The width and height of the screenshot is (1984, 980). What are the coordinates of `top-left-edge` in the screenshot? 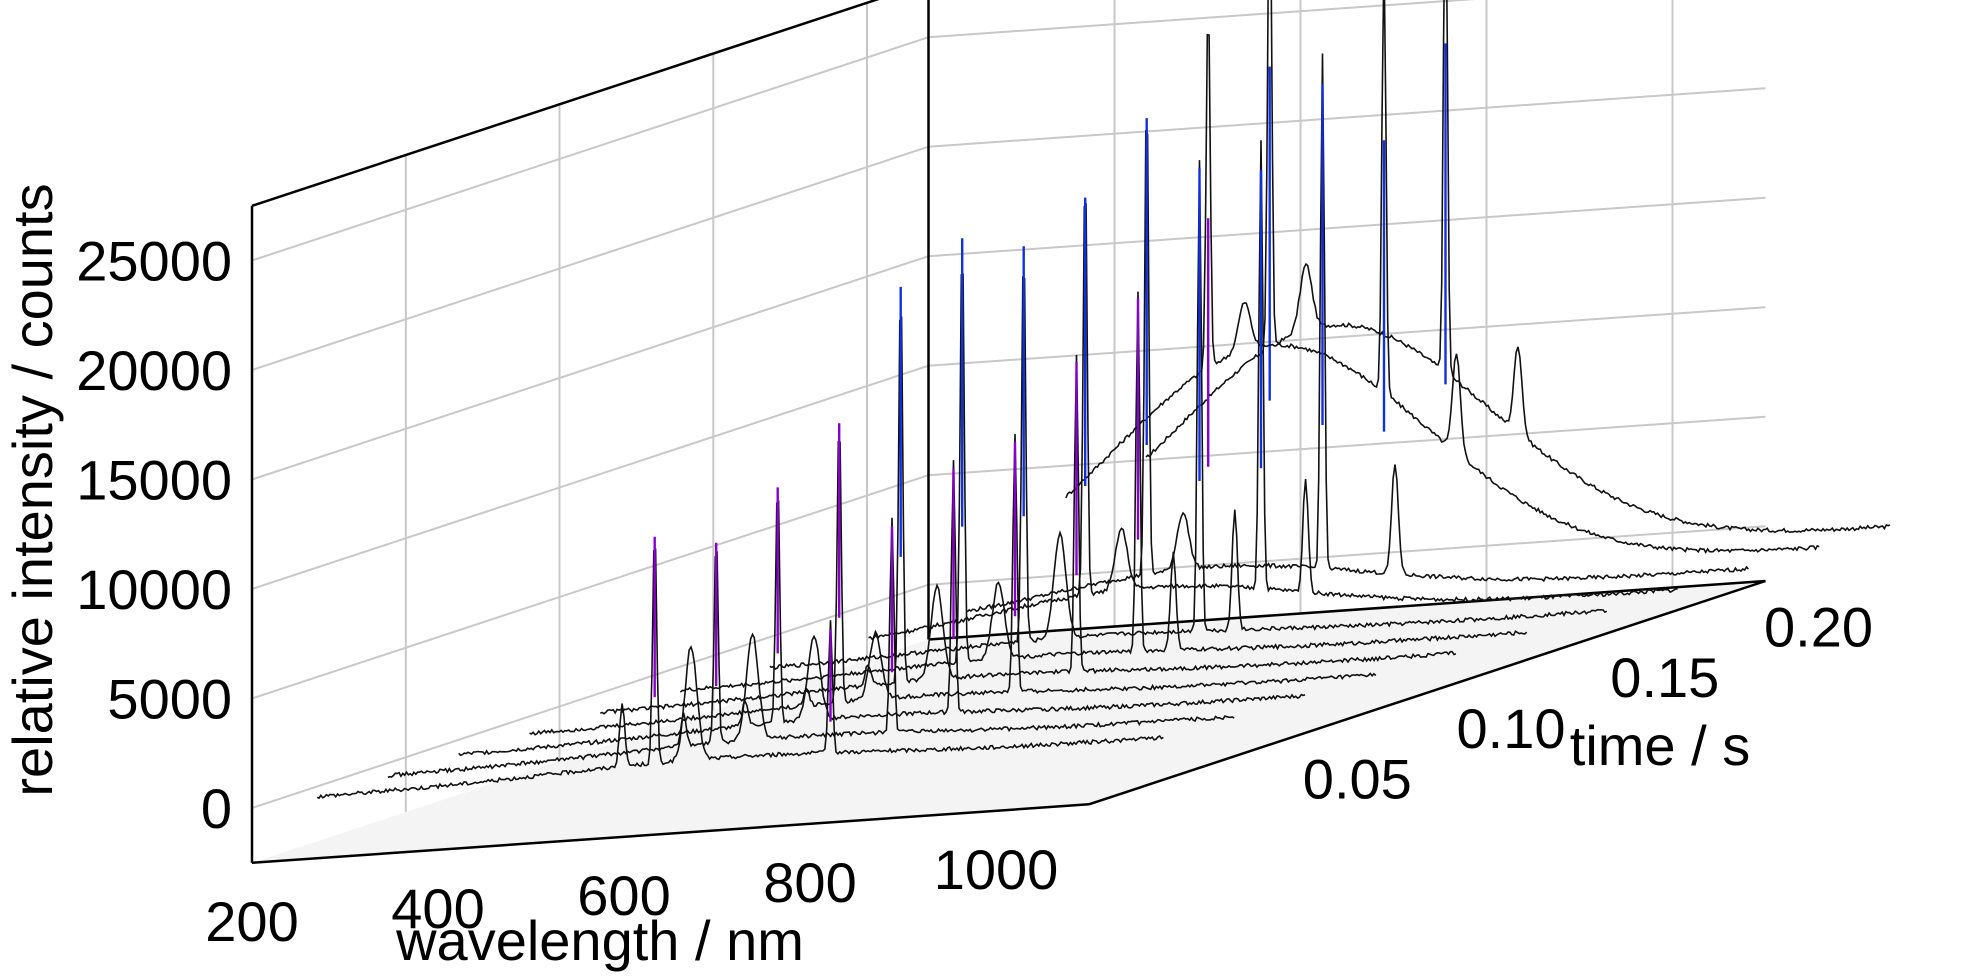 It's located at (565, 103).